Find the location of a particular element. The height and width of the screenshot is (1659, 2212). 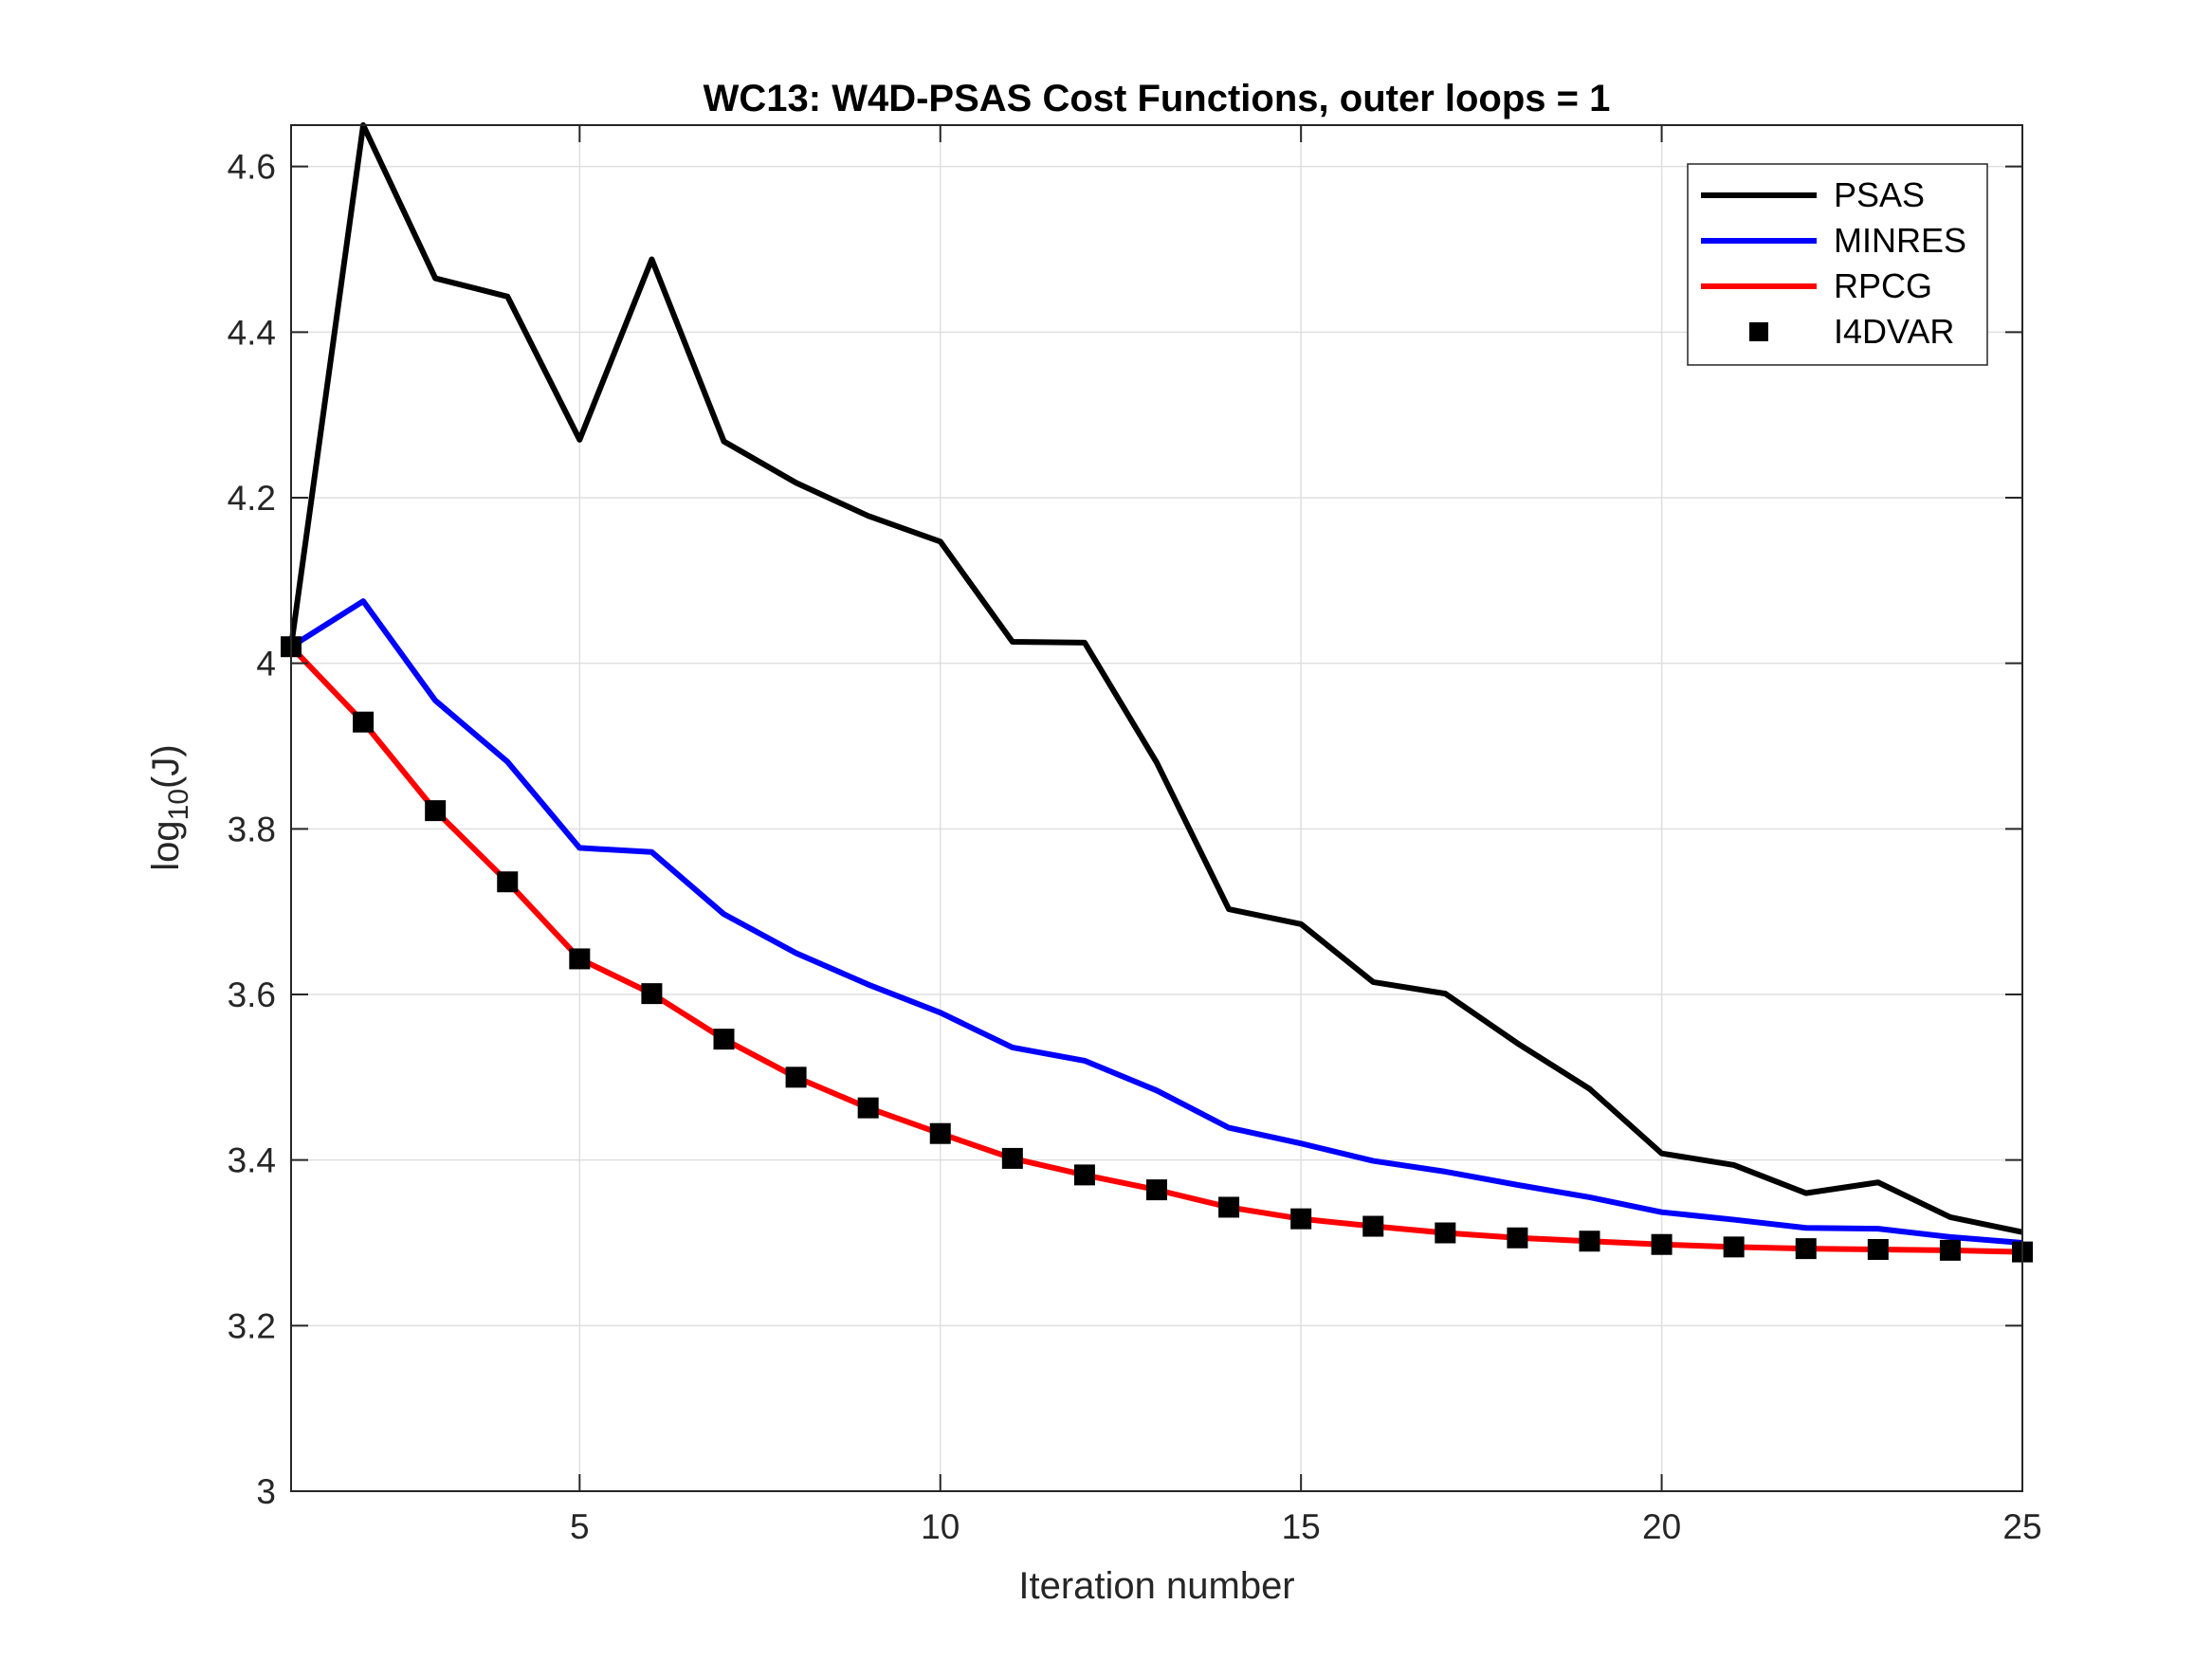

y-axis-label-suffix: (J) is located at coordinates (166, 766).